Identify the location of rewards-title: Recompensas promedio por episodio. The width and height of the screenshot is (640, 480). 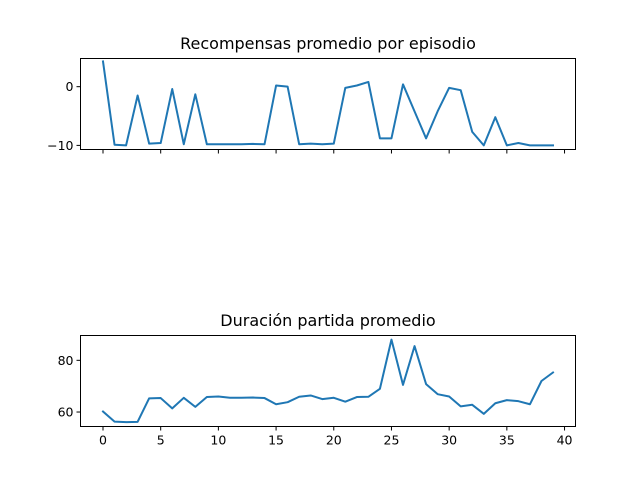
(328, 43).